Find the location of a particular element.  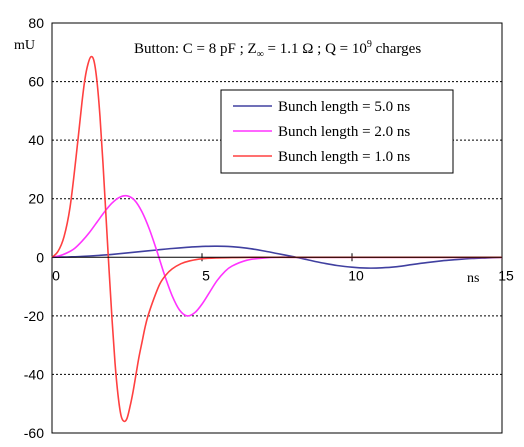

y-tick-labels: -60 -40 -20 0 20 40 60 80 is located at coordinates (34, 228).